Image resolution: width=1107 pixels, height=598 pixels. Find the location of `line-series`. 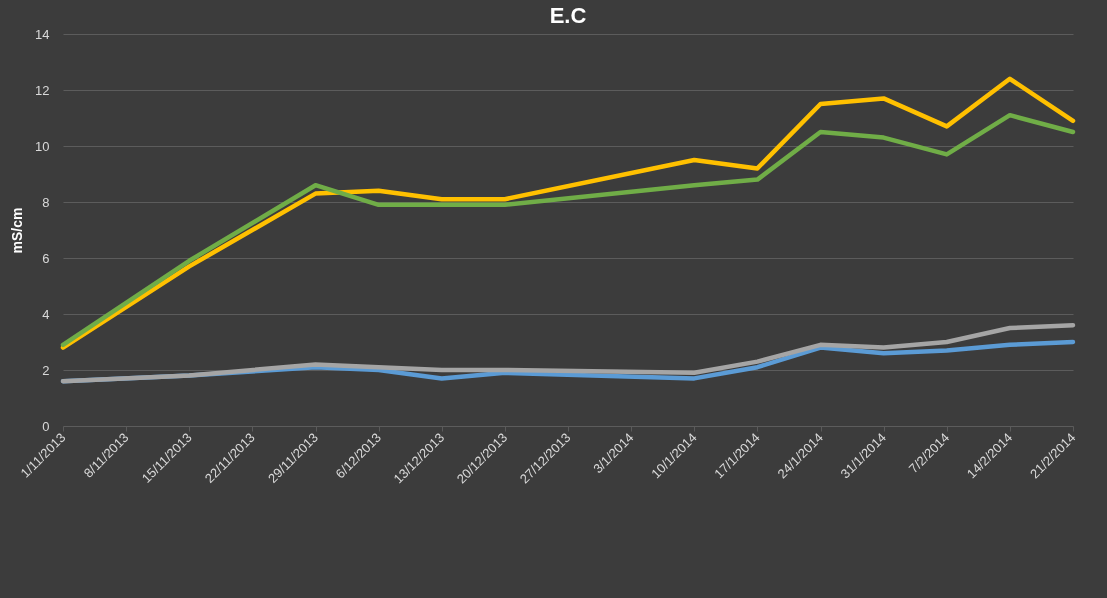

line-series is located at coordinates (568, 353).